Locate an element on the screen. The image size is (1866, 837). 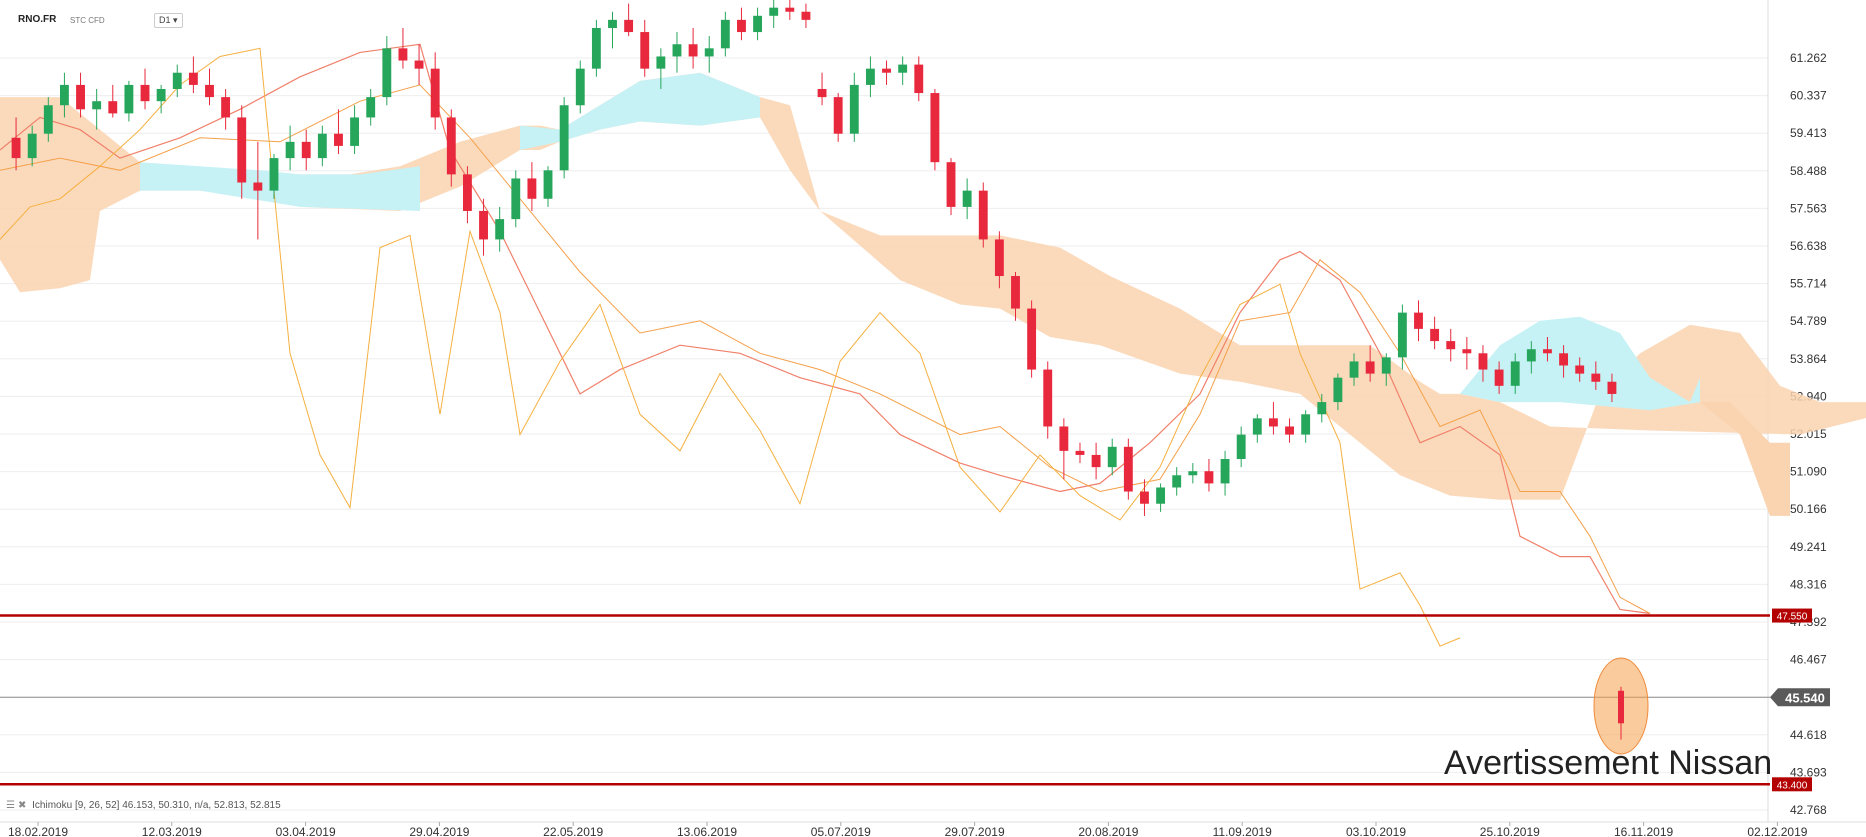
settings-icon: ☰ is located at coordinates (10, 805).